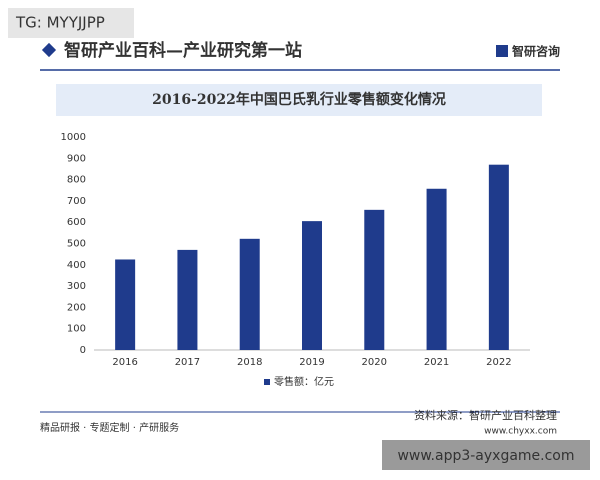  Describe the element at coordinates (187, 362) in the screenshot. I see `x-tick-label: 2017` at that location.